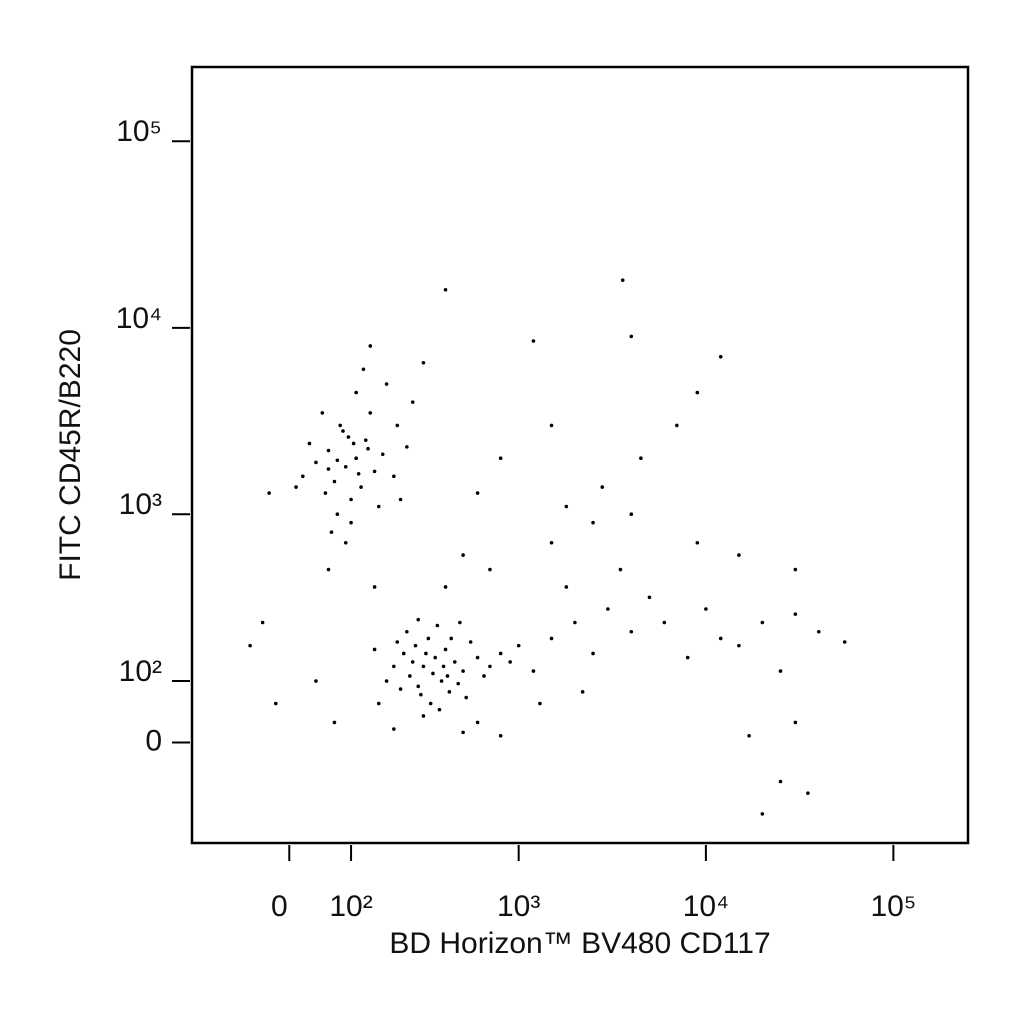 This screenshot has width=1024, height=1029. I want to click on y-tick-label: 10⁵, so click(139, 131).